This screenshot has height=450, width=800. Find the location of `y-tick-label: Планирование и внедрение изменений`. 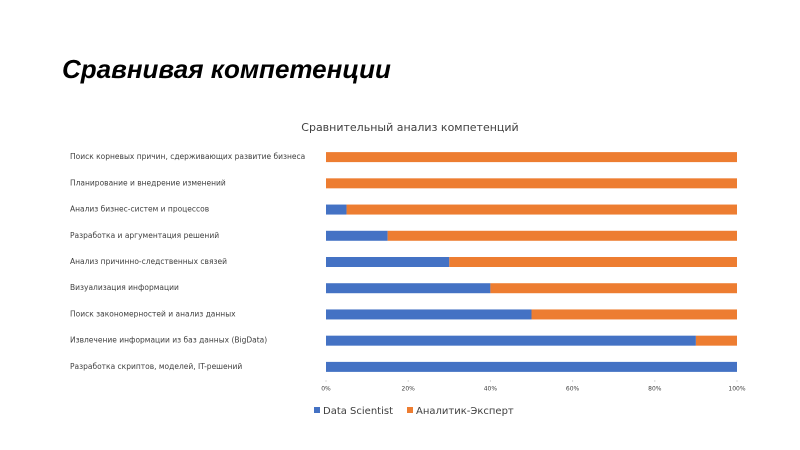

y-tick-label: Планирование и внедрение изменений is located at coordinates (148, 182).